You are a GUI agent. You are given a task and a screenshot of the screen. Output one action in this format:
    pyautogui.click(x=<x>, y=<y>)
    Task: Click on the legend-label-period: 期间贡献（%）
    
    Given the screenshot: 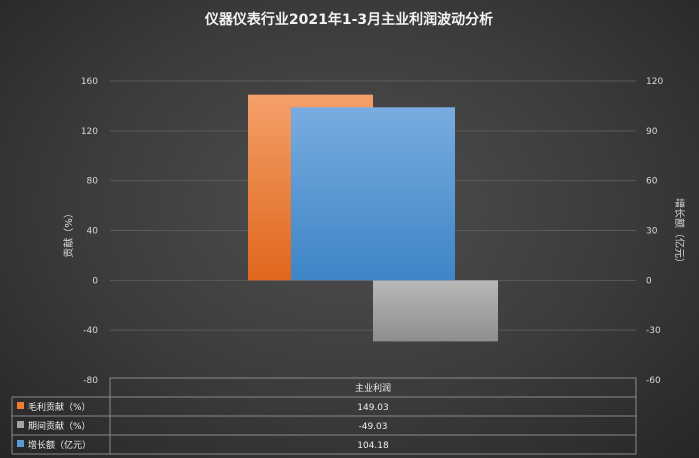 What is the action you would take?
    pyautogui.click(x=59, y=426)
    